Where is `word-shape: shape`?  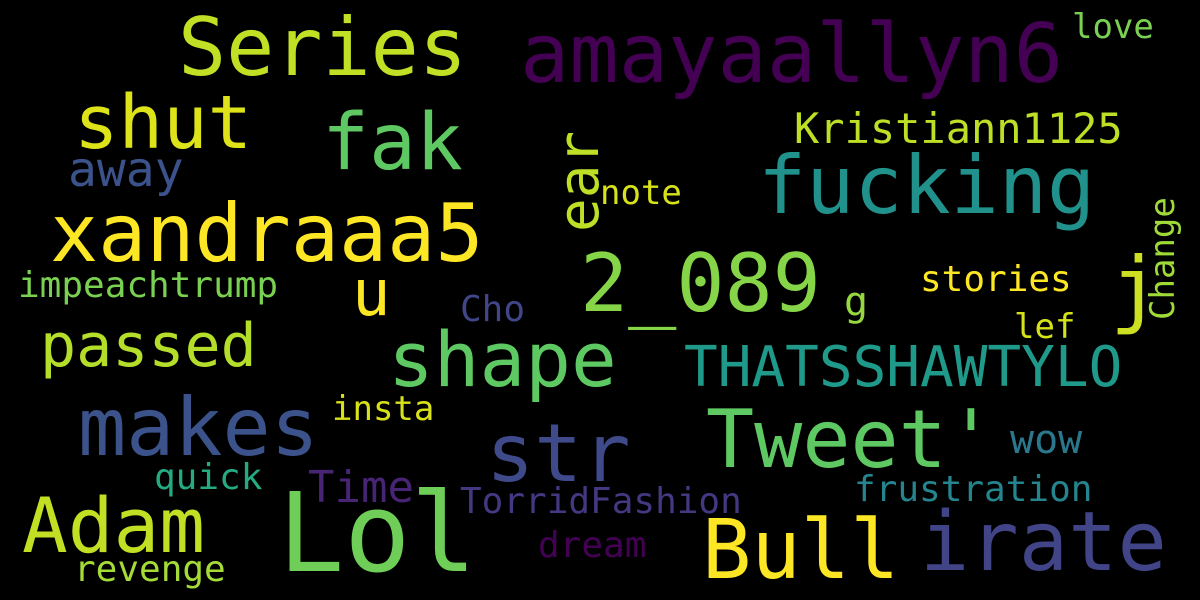
word-shape: shape is located at coordinates (502, 359).